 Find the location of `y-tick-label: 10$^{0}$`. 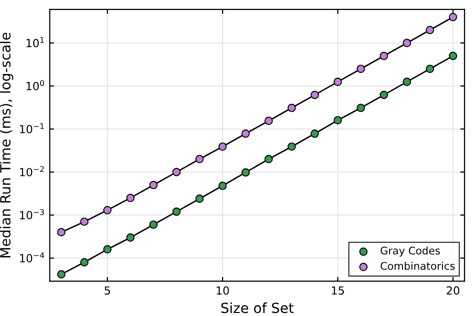

y-tick-label: 10$^{0}$ is located at coordinates (35, 85).